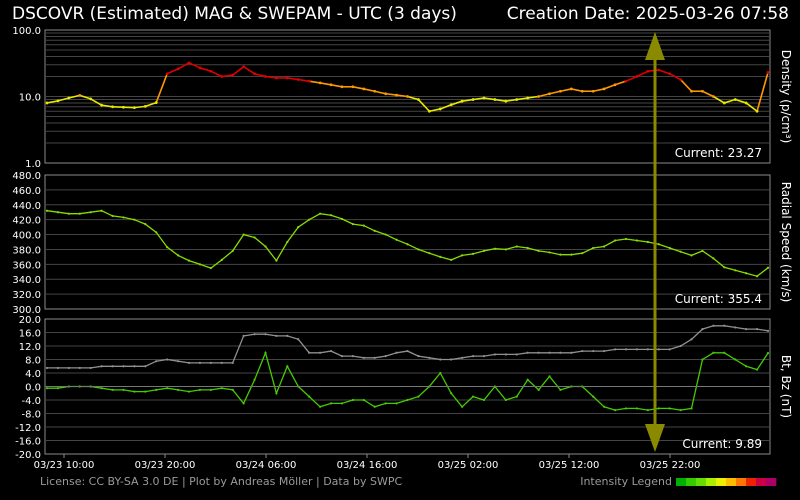 The image size is (800, 500). I want to click on density-current-label: Current: 23.27, so click(718, 153).